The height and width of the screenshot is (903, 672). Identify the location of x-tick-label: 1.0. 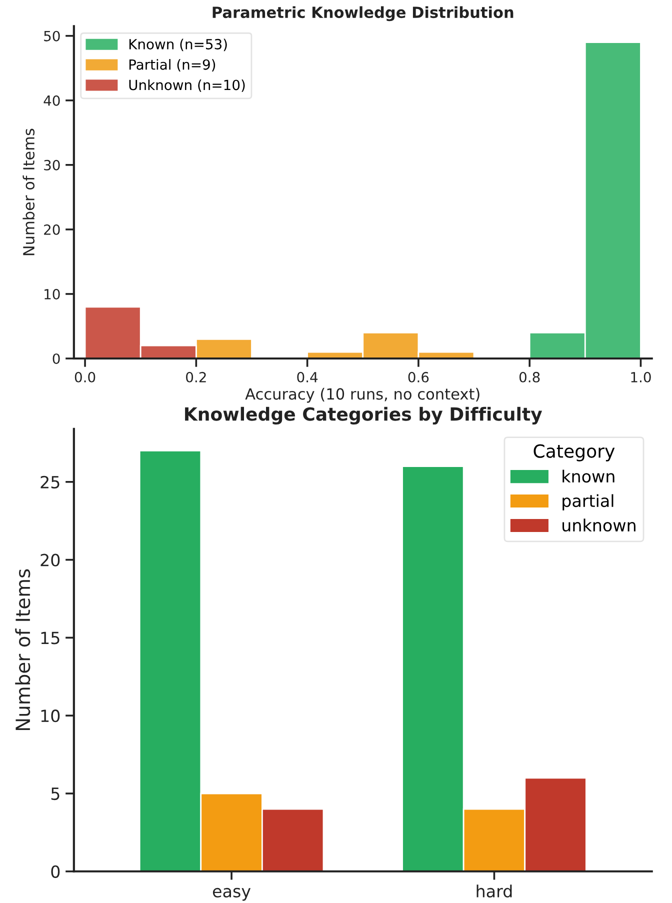
(641, 377).